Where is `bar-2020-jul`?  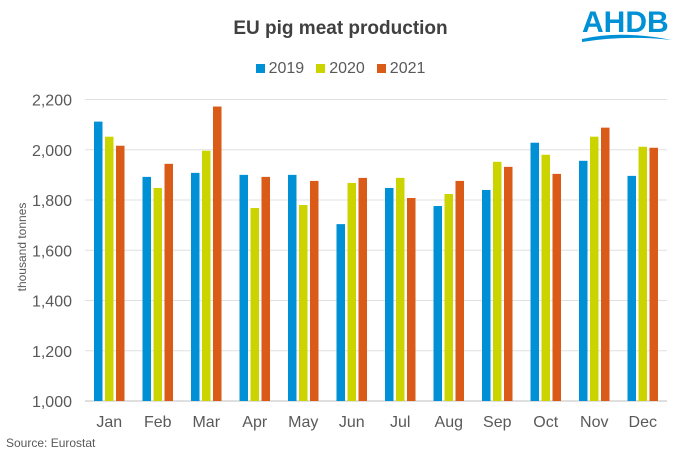 bar-2020-jul is located at coordinates (400, 289).